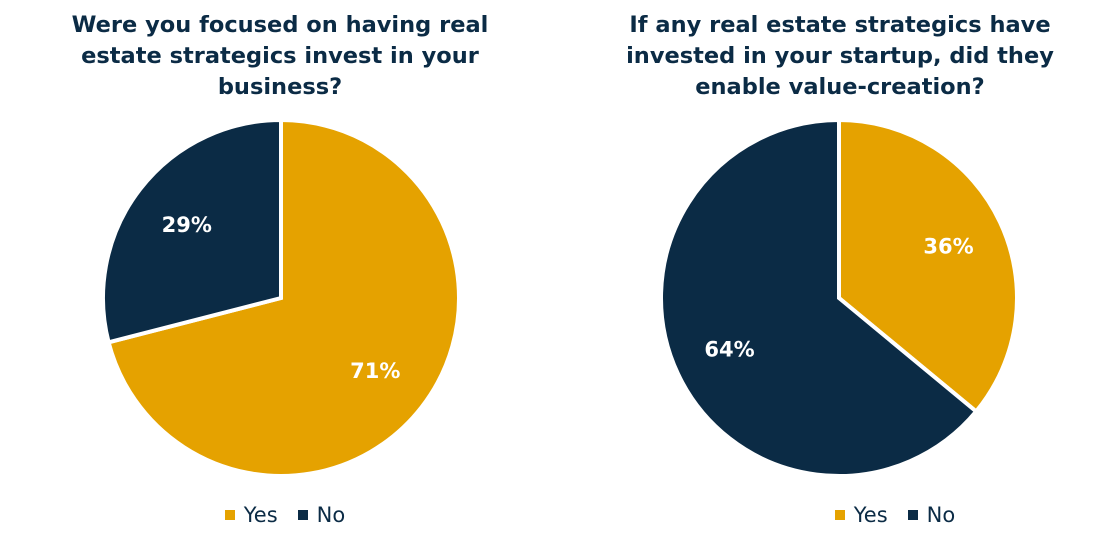  What do you see at coordinates (928, 266) in the screenshot?
I see `pie-slice-yes` at bounding box center [928, 266].